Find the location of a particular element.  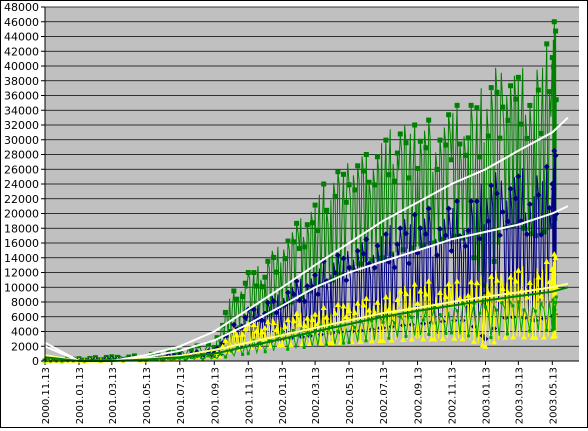

x-tick-label: 2001.03.13 is located at coordinates (113, 395).